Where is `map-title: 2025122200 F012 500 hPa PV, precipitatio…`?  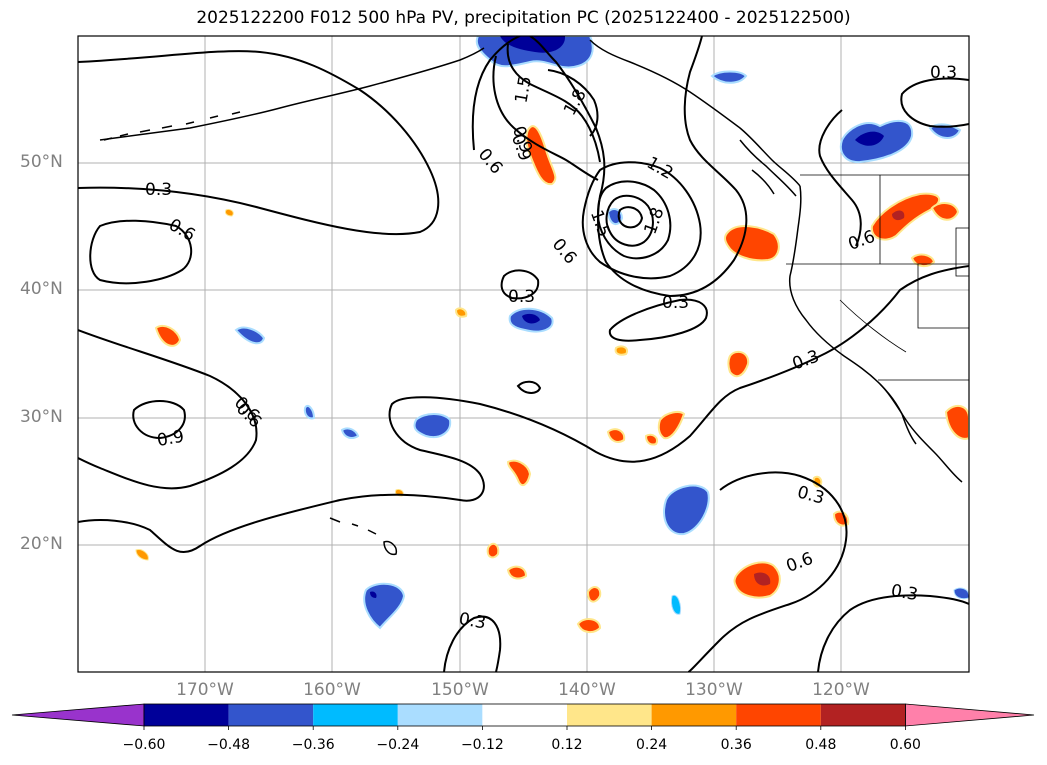 map-title: 2025122200 F012 500 hPa PV, precipitatio… is located at coordinates (523, 18).